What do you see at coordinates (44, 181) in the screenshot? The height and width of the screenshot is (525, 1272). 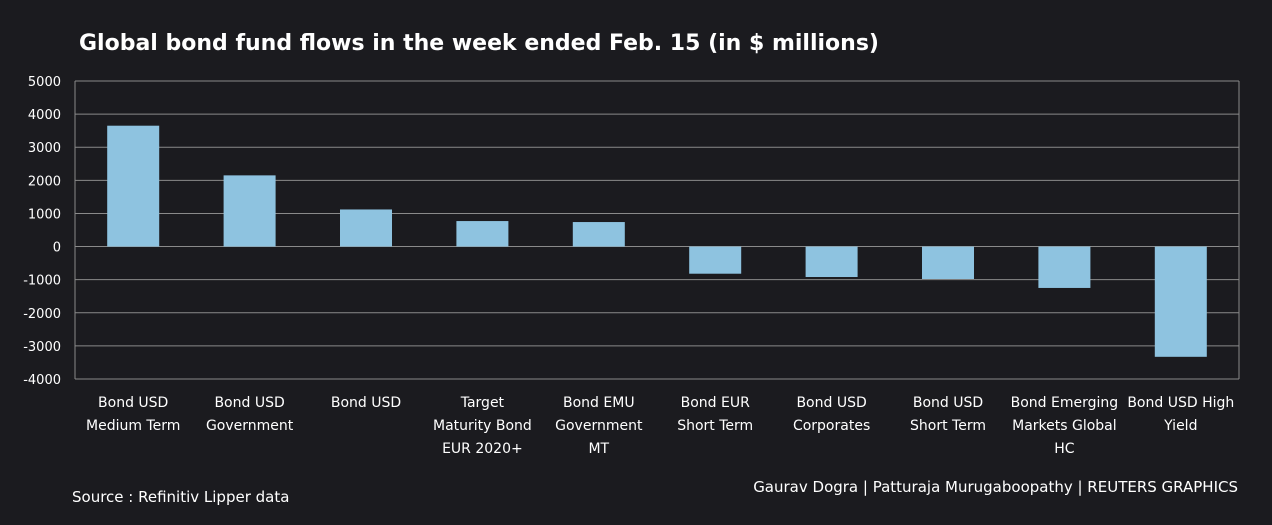 I see `y-tick-label: 2000` at bounding box center [44, 181].